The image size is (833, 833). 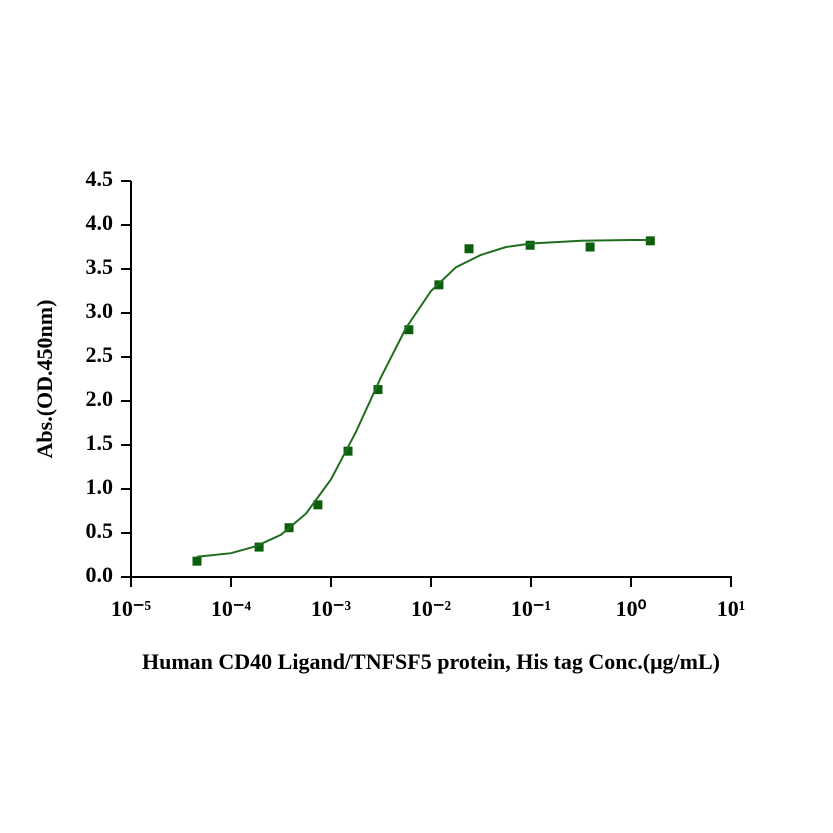 What do you see at coordinates (100, 222) in the screenshot?
I see `y-tick-label: 4.0` at bounding box center [100, 222].